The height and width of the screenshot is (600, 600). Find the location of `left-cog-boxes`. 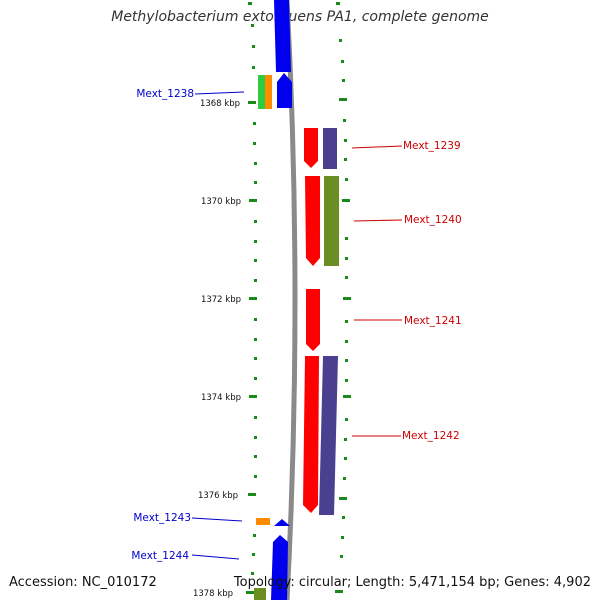

left-cog-boxes is located at coordinates (263, 337).